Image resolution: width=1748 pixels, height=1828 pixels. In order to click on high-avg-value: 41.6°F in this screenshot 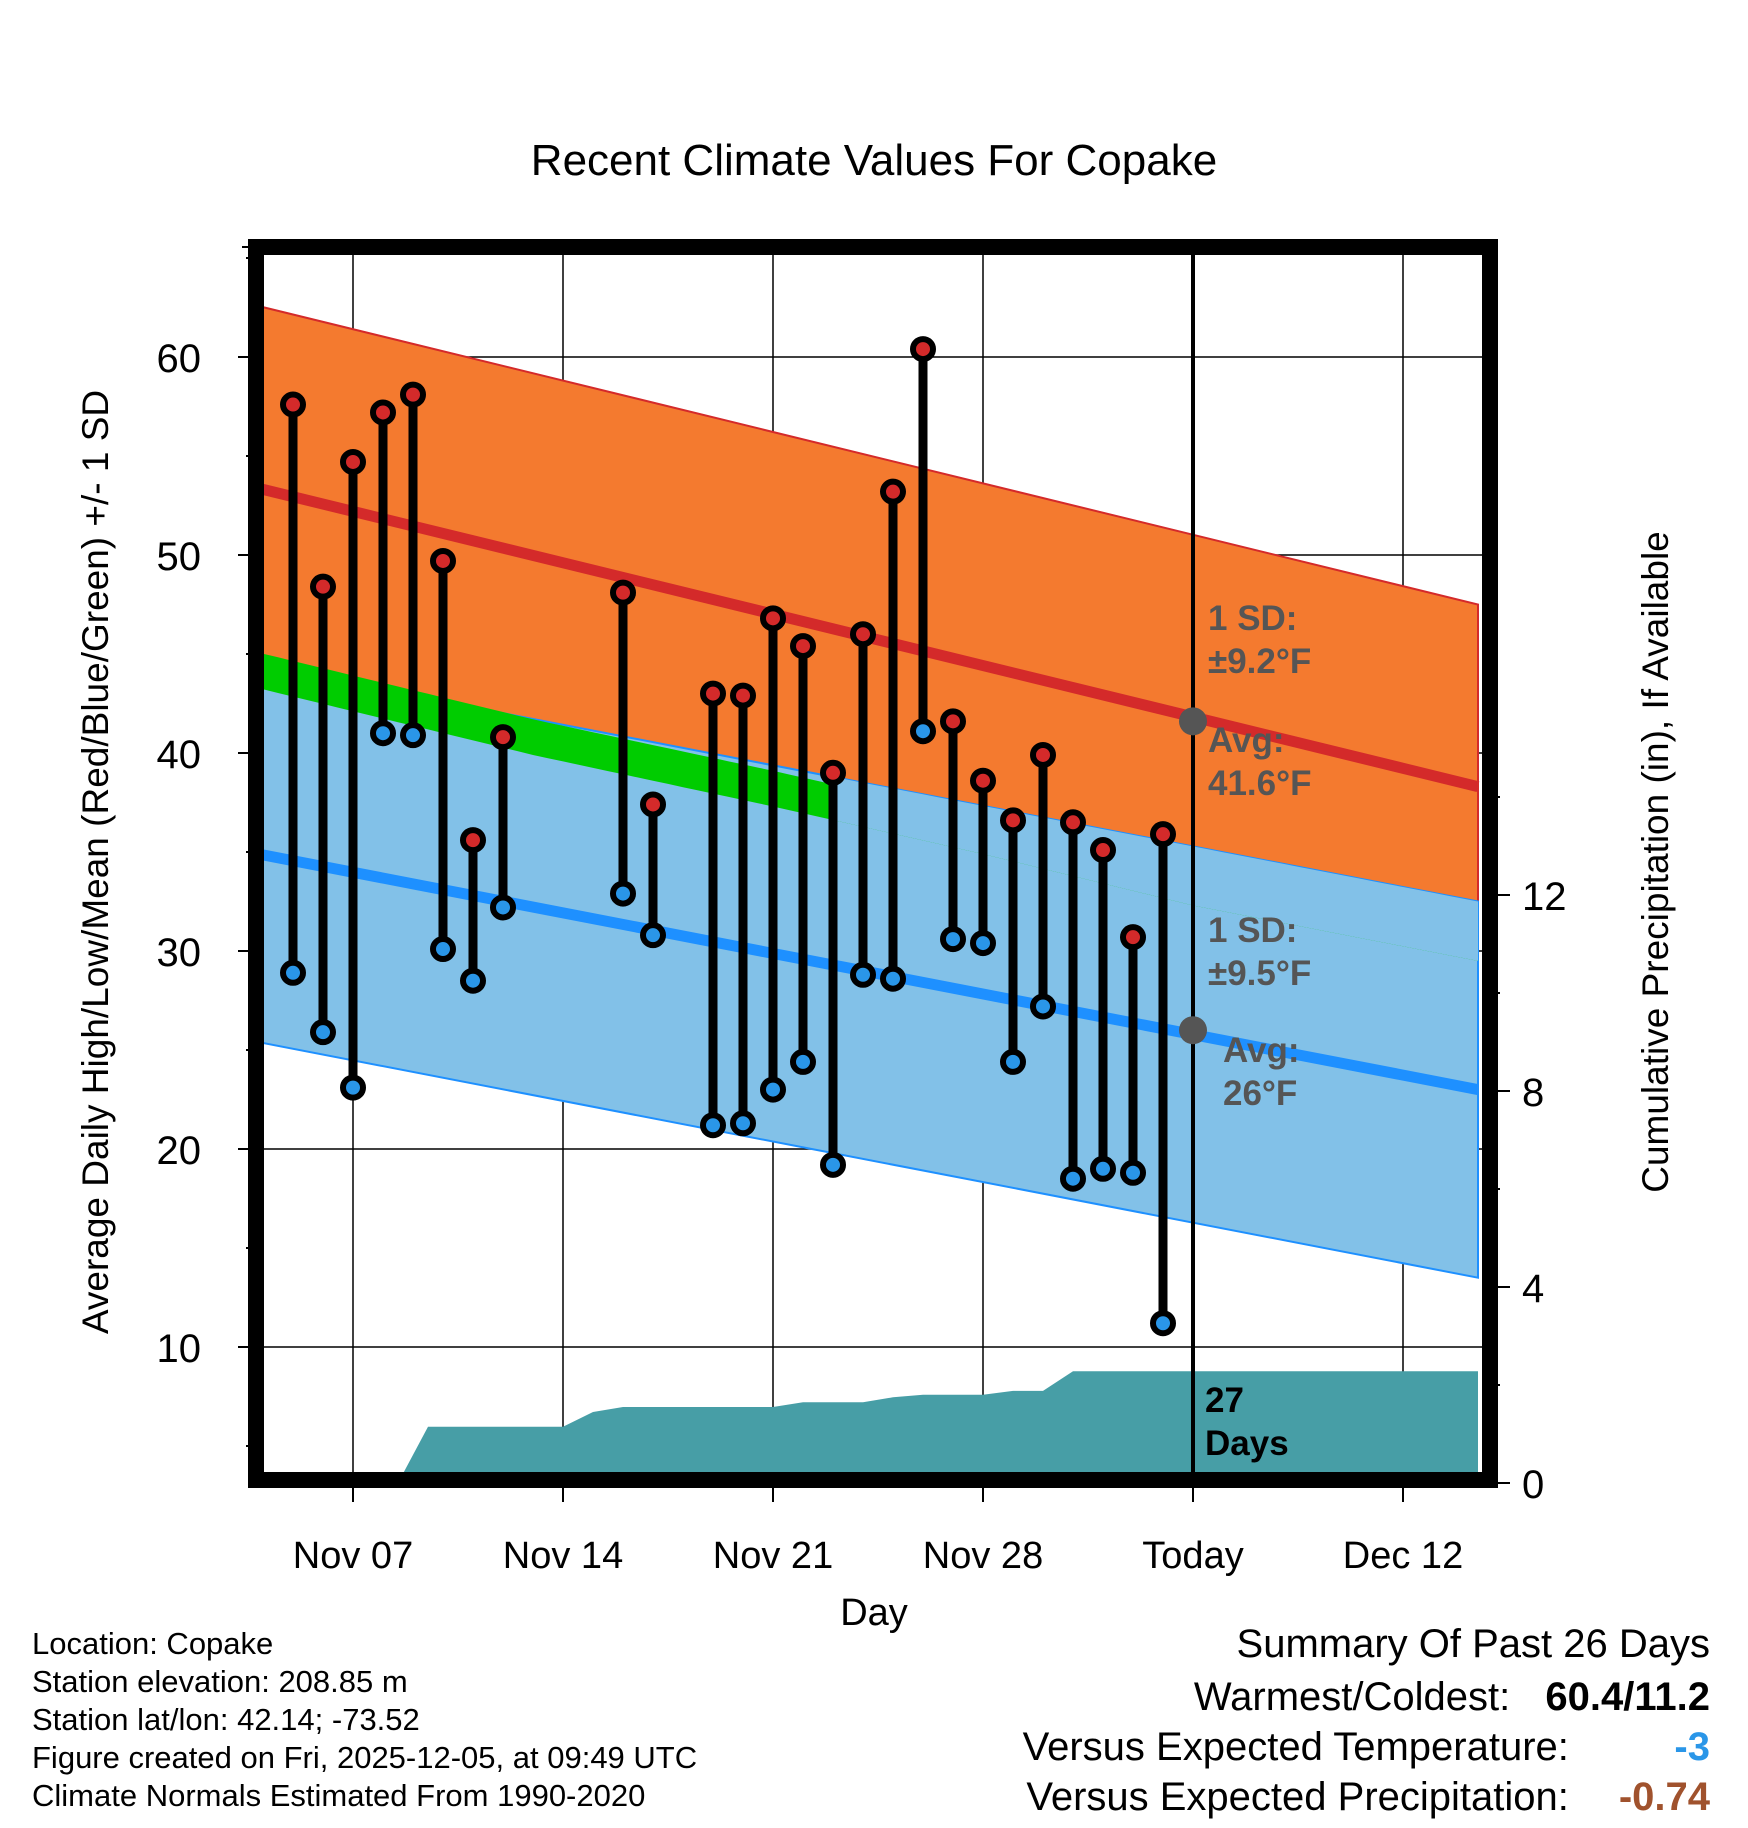, I will do `click(1260, 783)`.